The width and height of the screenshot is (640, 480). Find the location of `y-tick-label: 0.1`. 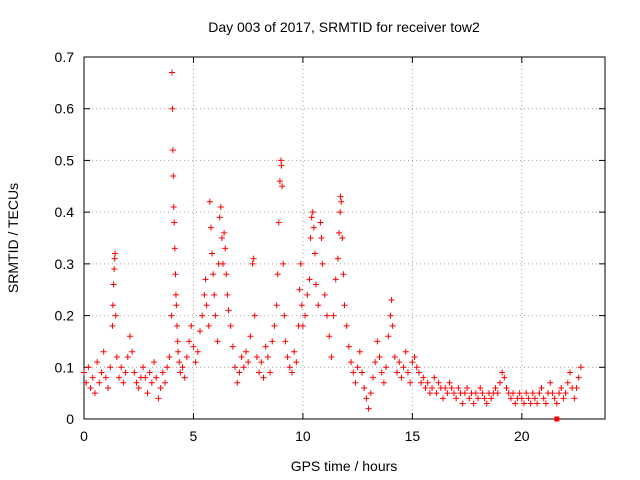

y-tick-label: 0.1 is located at coordinates (65, 367).